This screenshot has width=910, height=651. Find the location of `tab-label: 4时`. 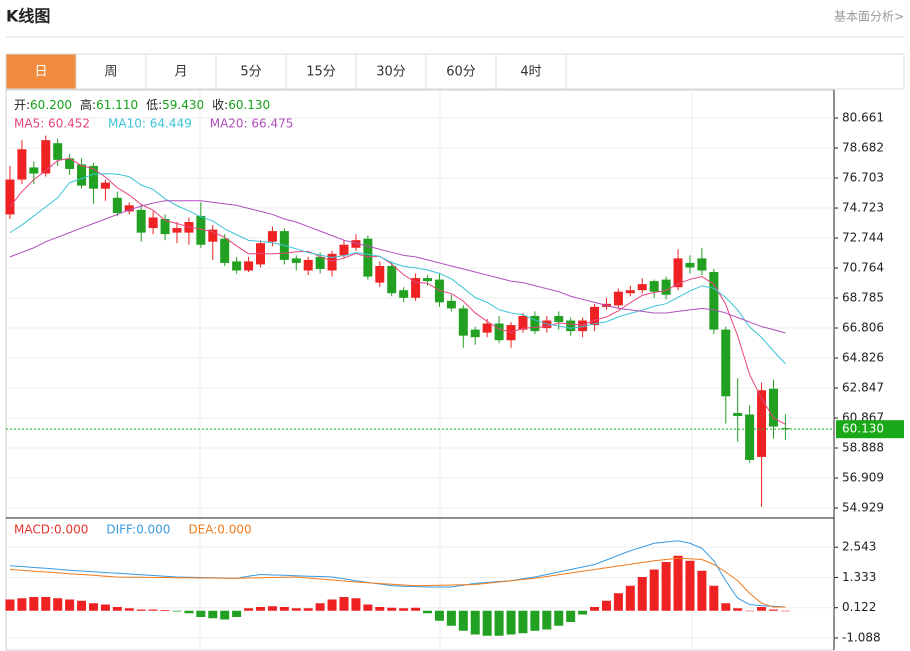

tab-label: 4时 is located at coordinates (530, 72).